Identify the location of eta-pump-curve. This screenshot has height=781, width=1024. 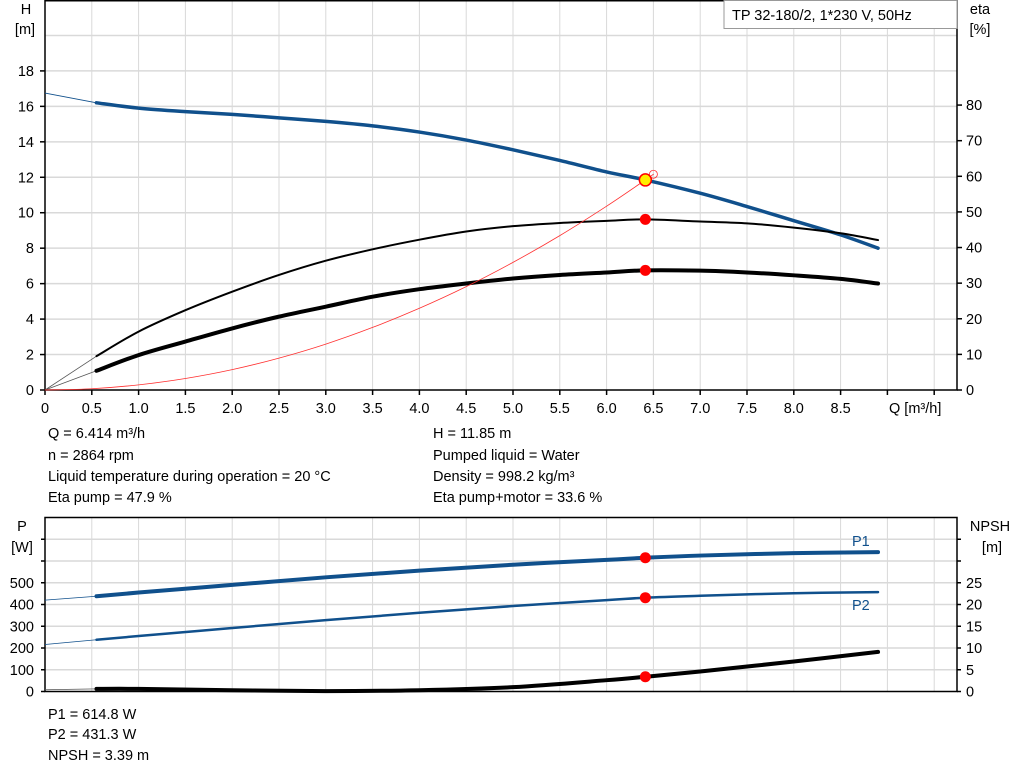
(487, 288).